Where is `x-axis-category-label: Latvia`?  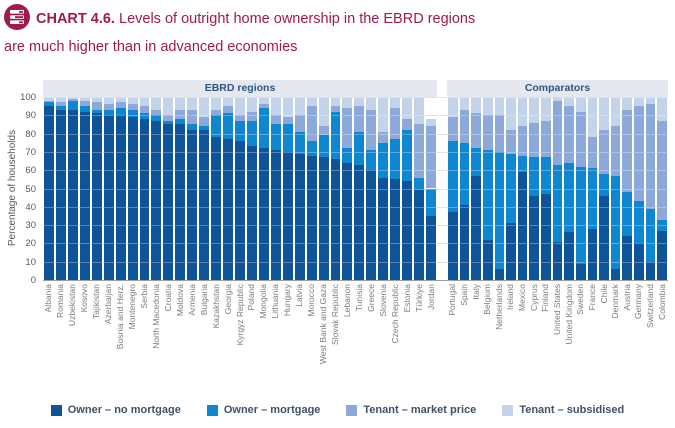
x-axis-category-label: Latvia is located at coordinates (299, 295).